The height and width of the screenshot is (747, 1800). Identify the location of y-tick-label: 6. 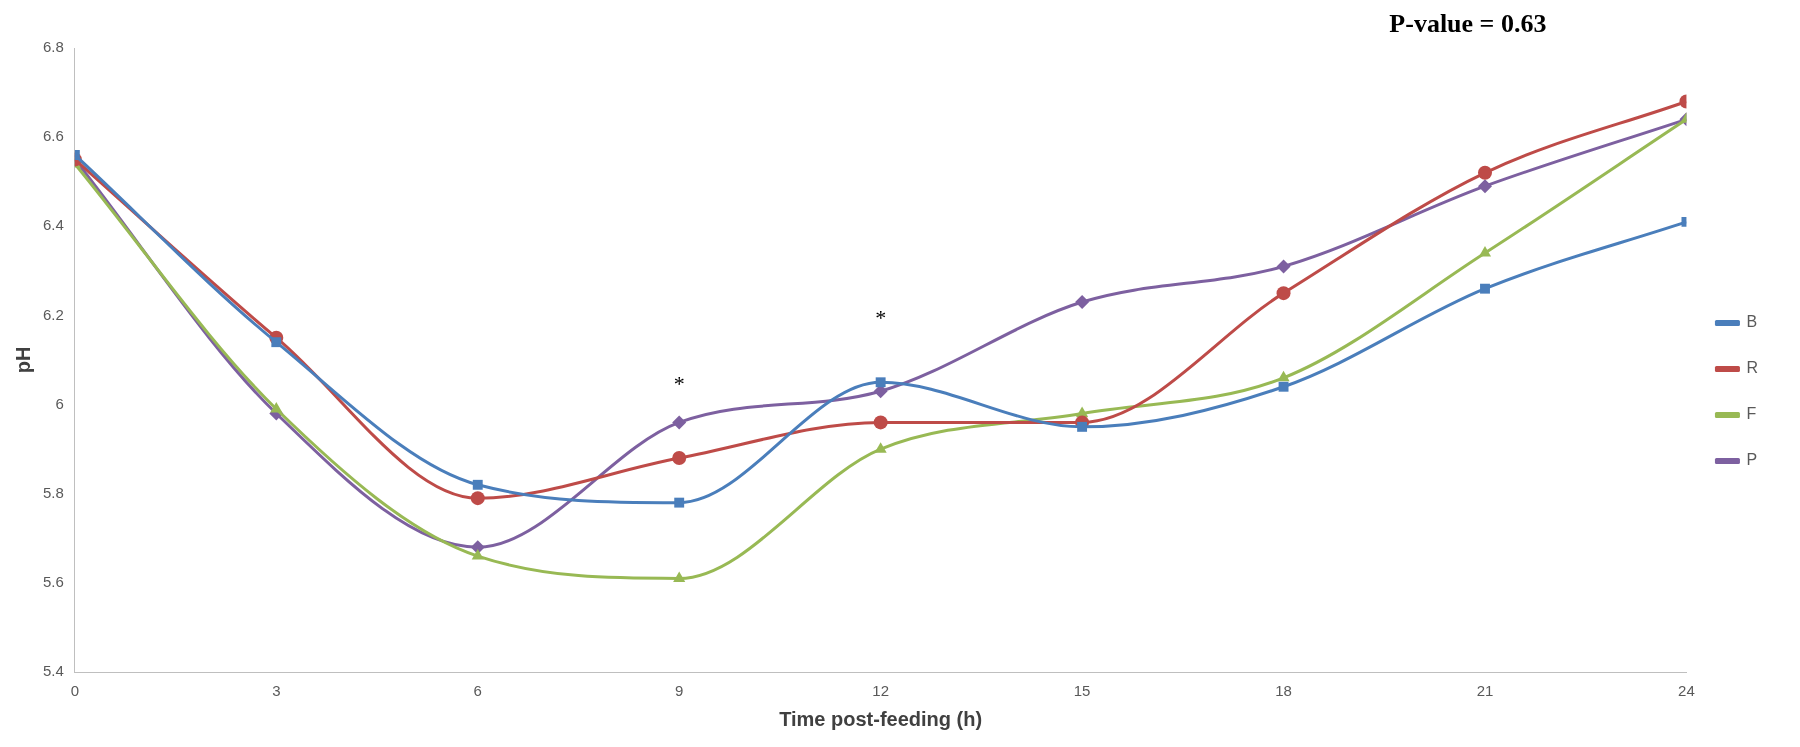
(59, 403).